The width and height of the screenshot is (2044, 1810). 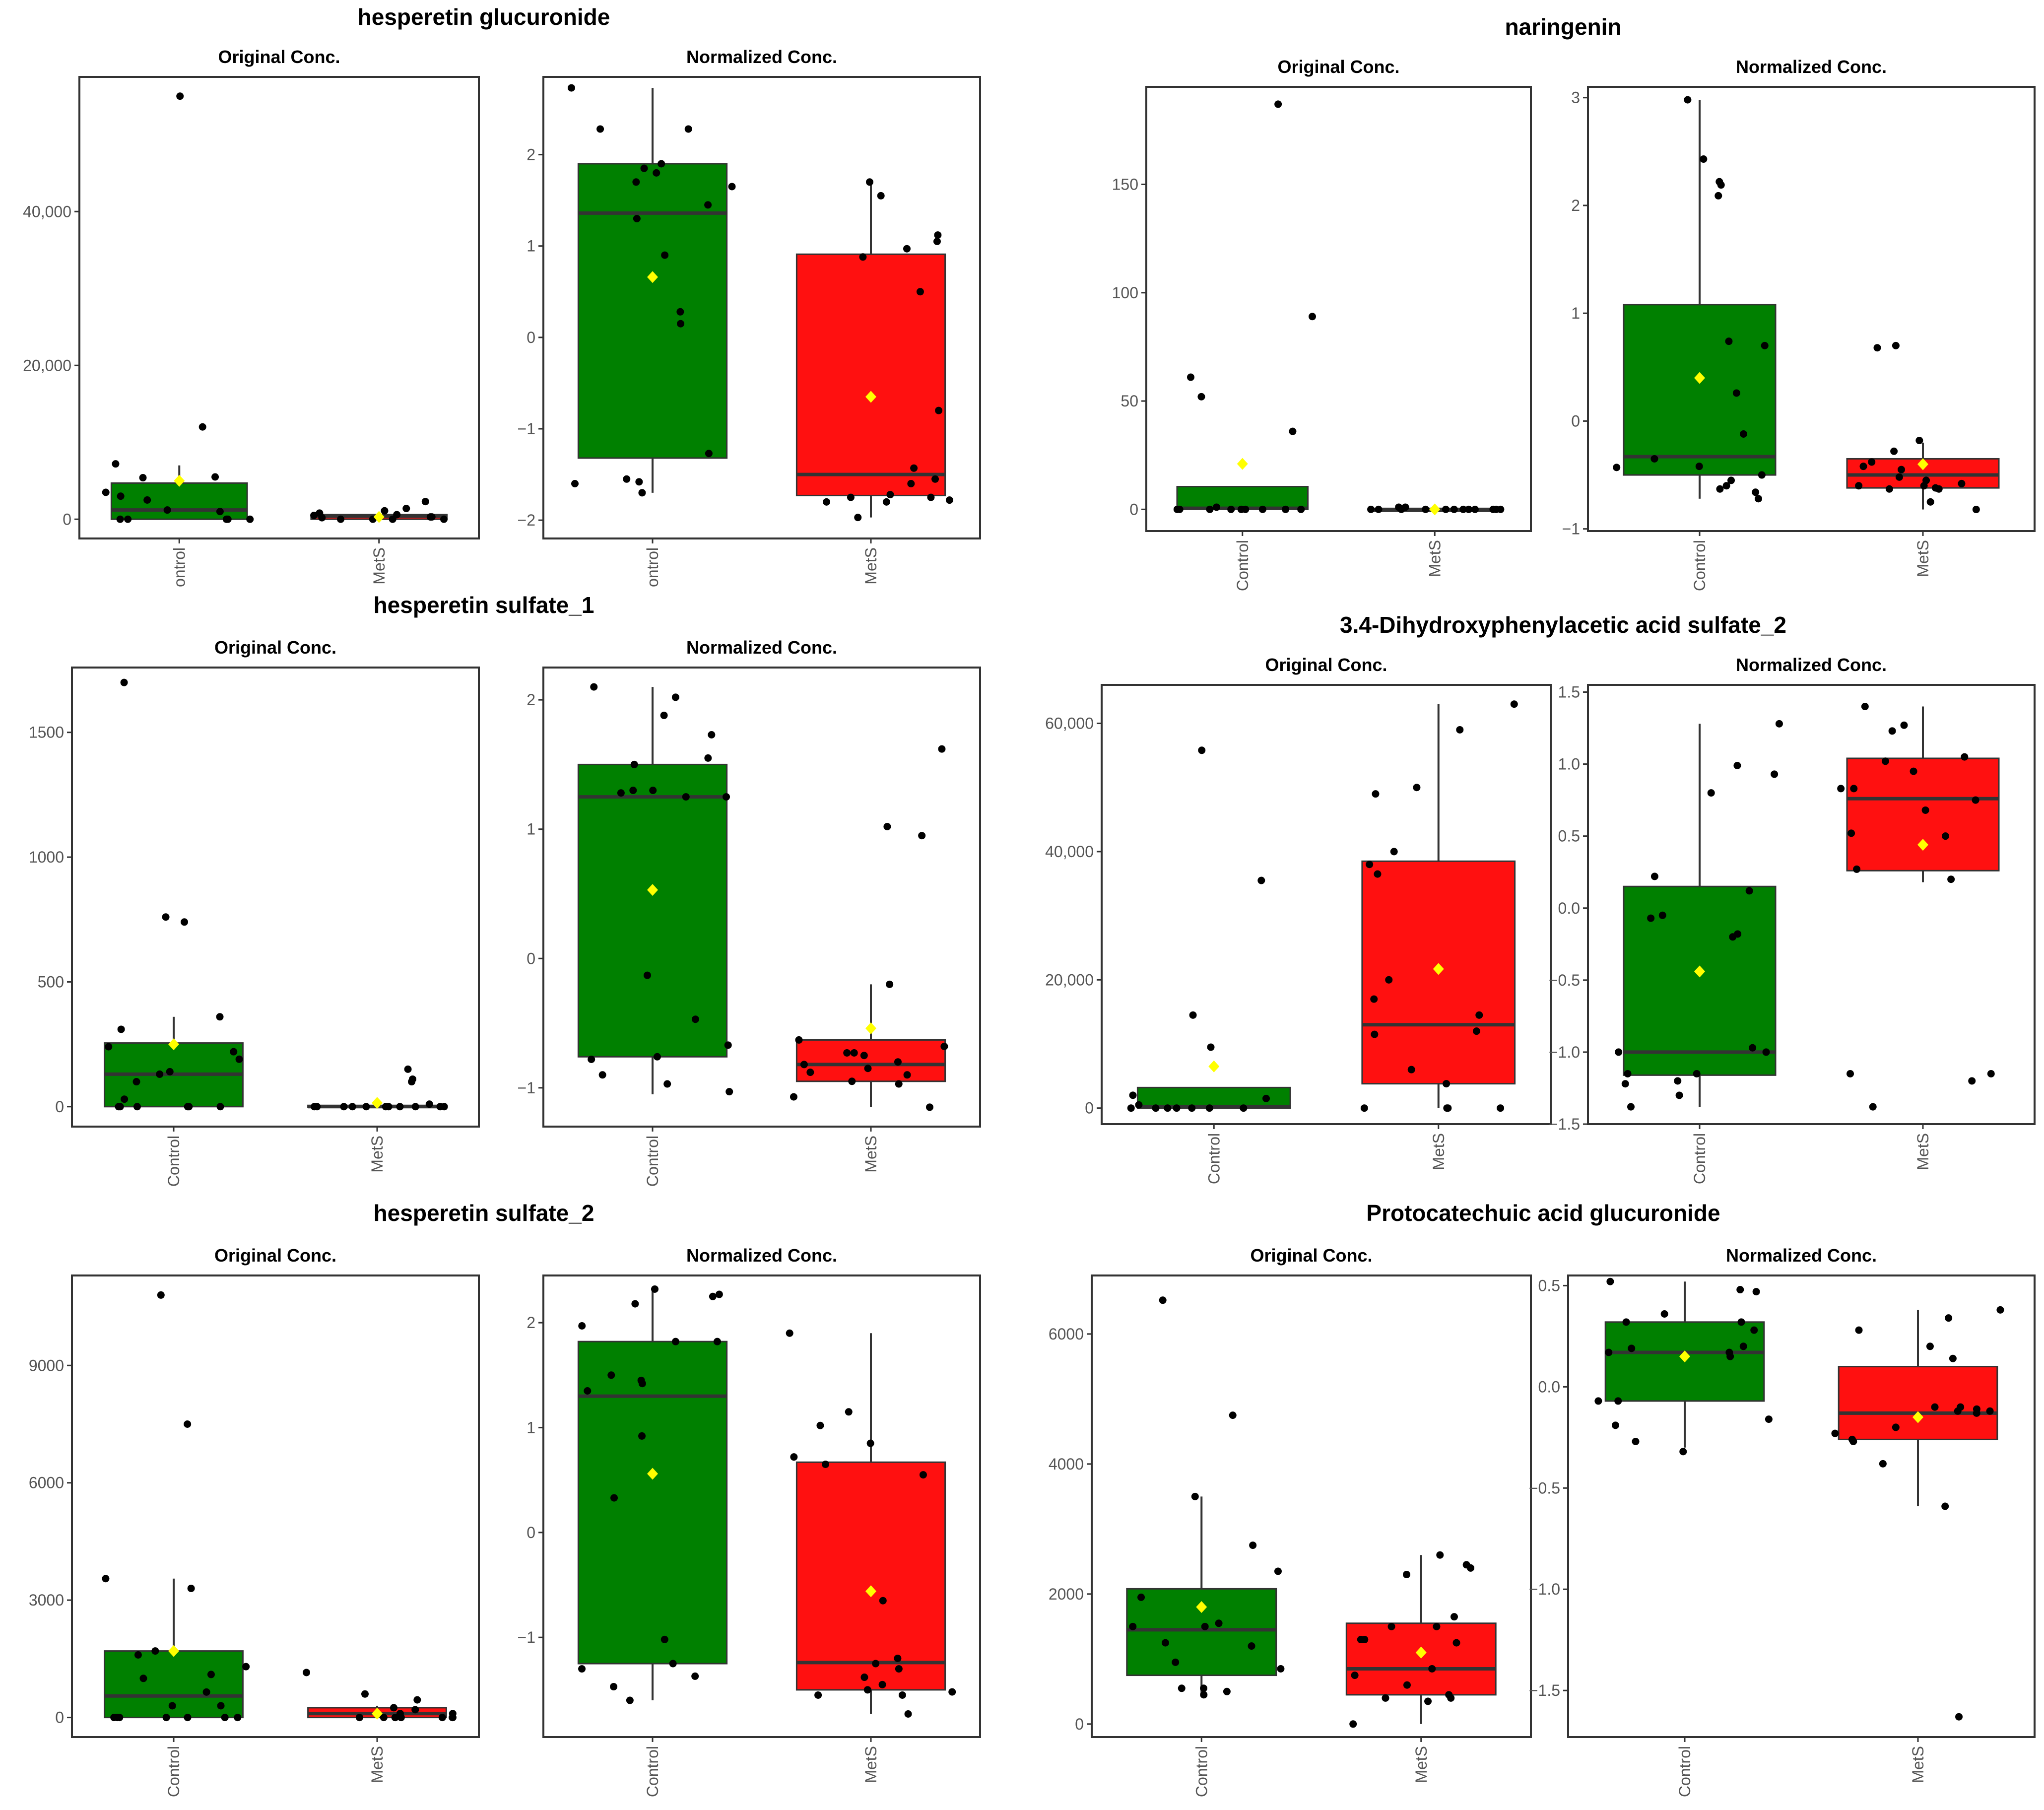 I want to click on y-tick-label: −1.5, so click(x=1544, y=1690).